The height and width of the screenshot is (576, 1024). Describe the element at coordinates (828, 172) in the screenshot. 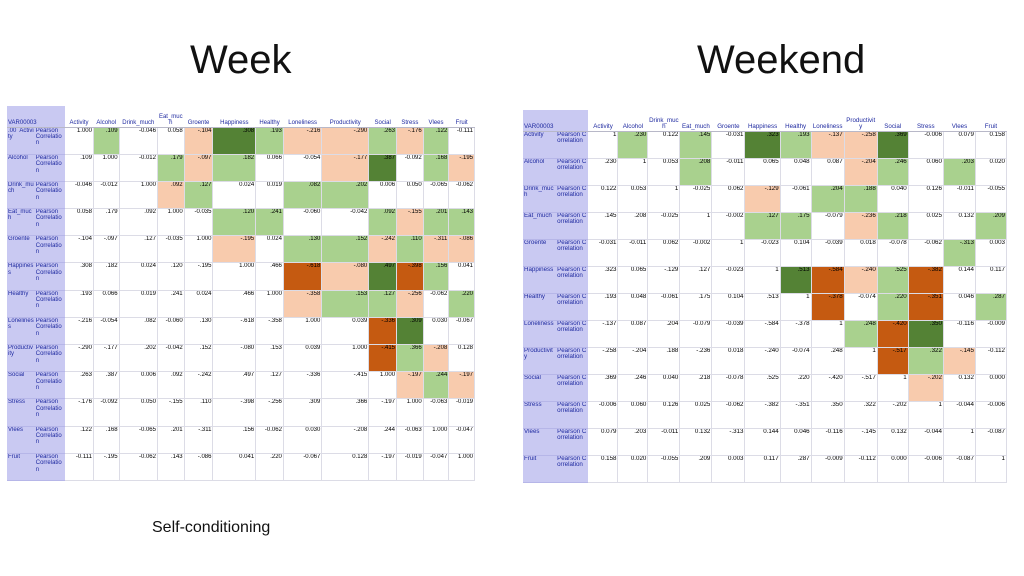

I see `correlation-cell: 0.087` at that location.